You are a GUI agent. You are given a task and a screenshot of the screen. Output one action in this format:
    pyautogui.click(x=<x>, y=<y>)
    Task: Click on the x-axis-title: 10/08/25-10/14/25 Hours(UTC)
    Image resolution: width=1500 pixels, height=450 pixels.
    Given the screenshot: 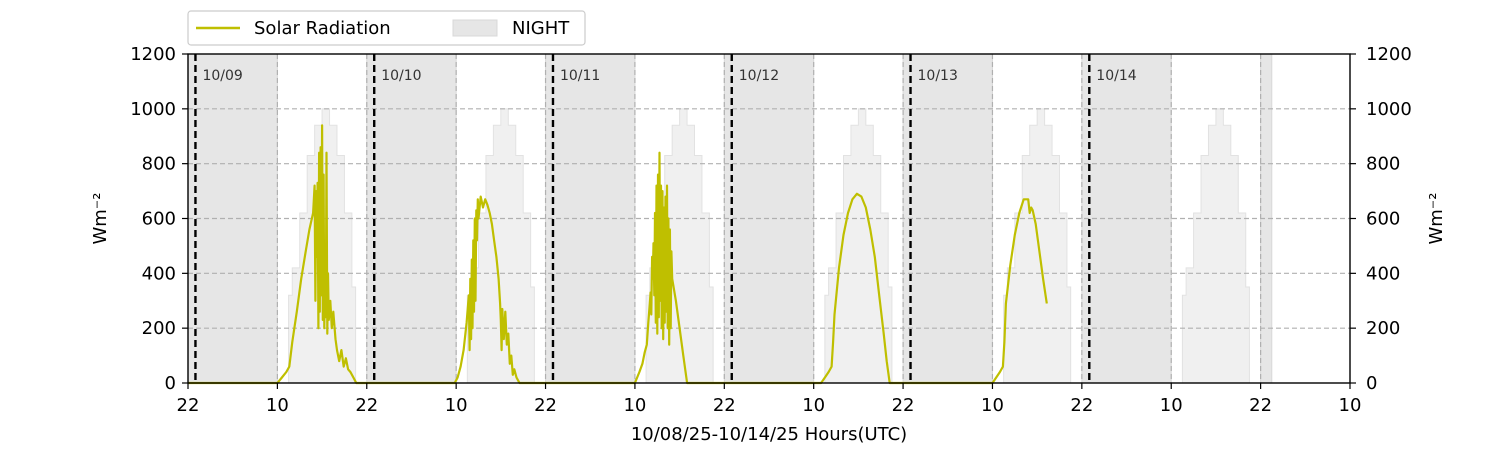 What is the action you would take?
    pyautogui.click(x=769, y=434)
    